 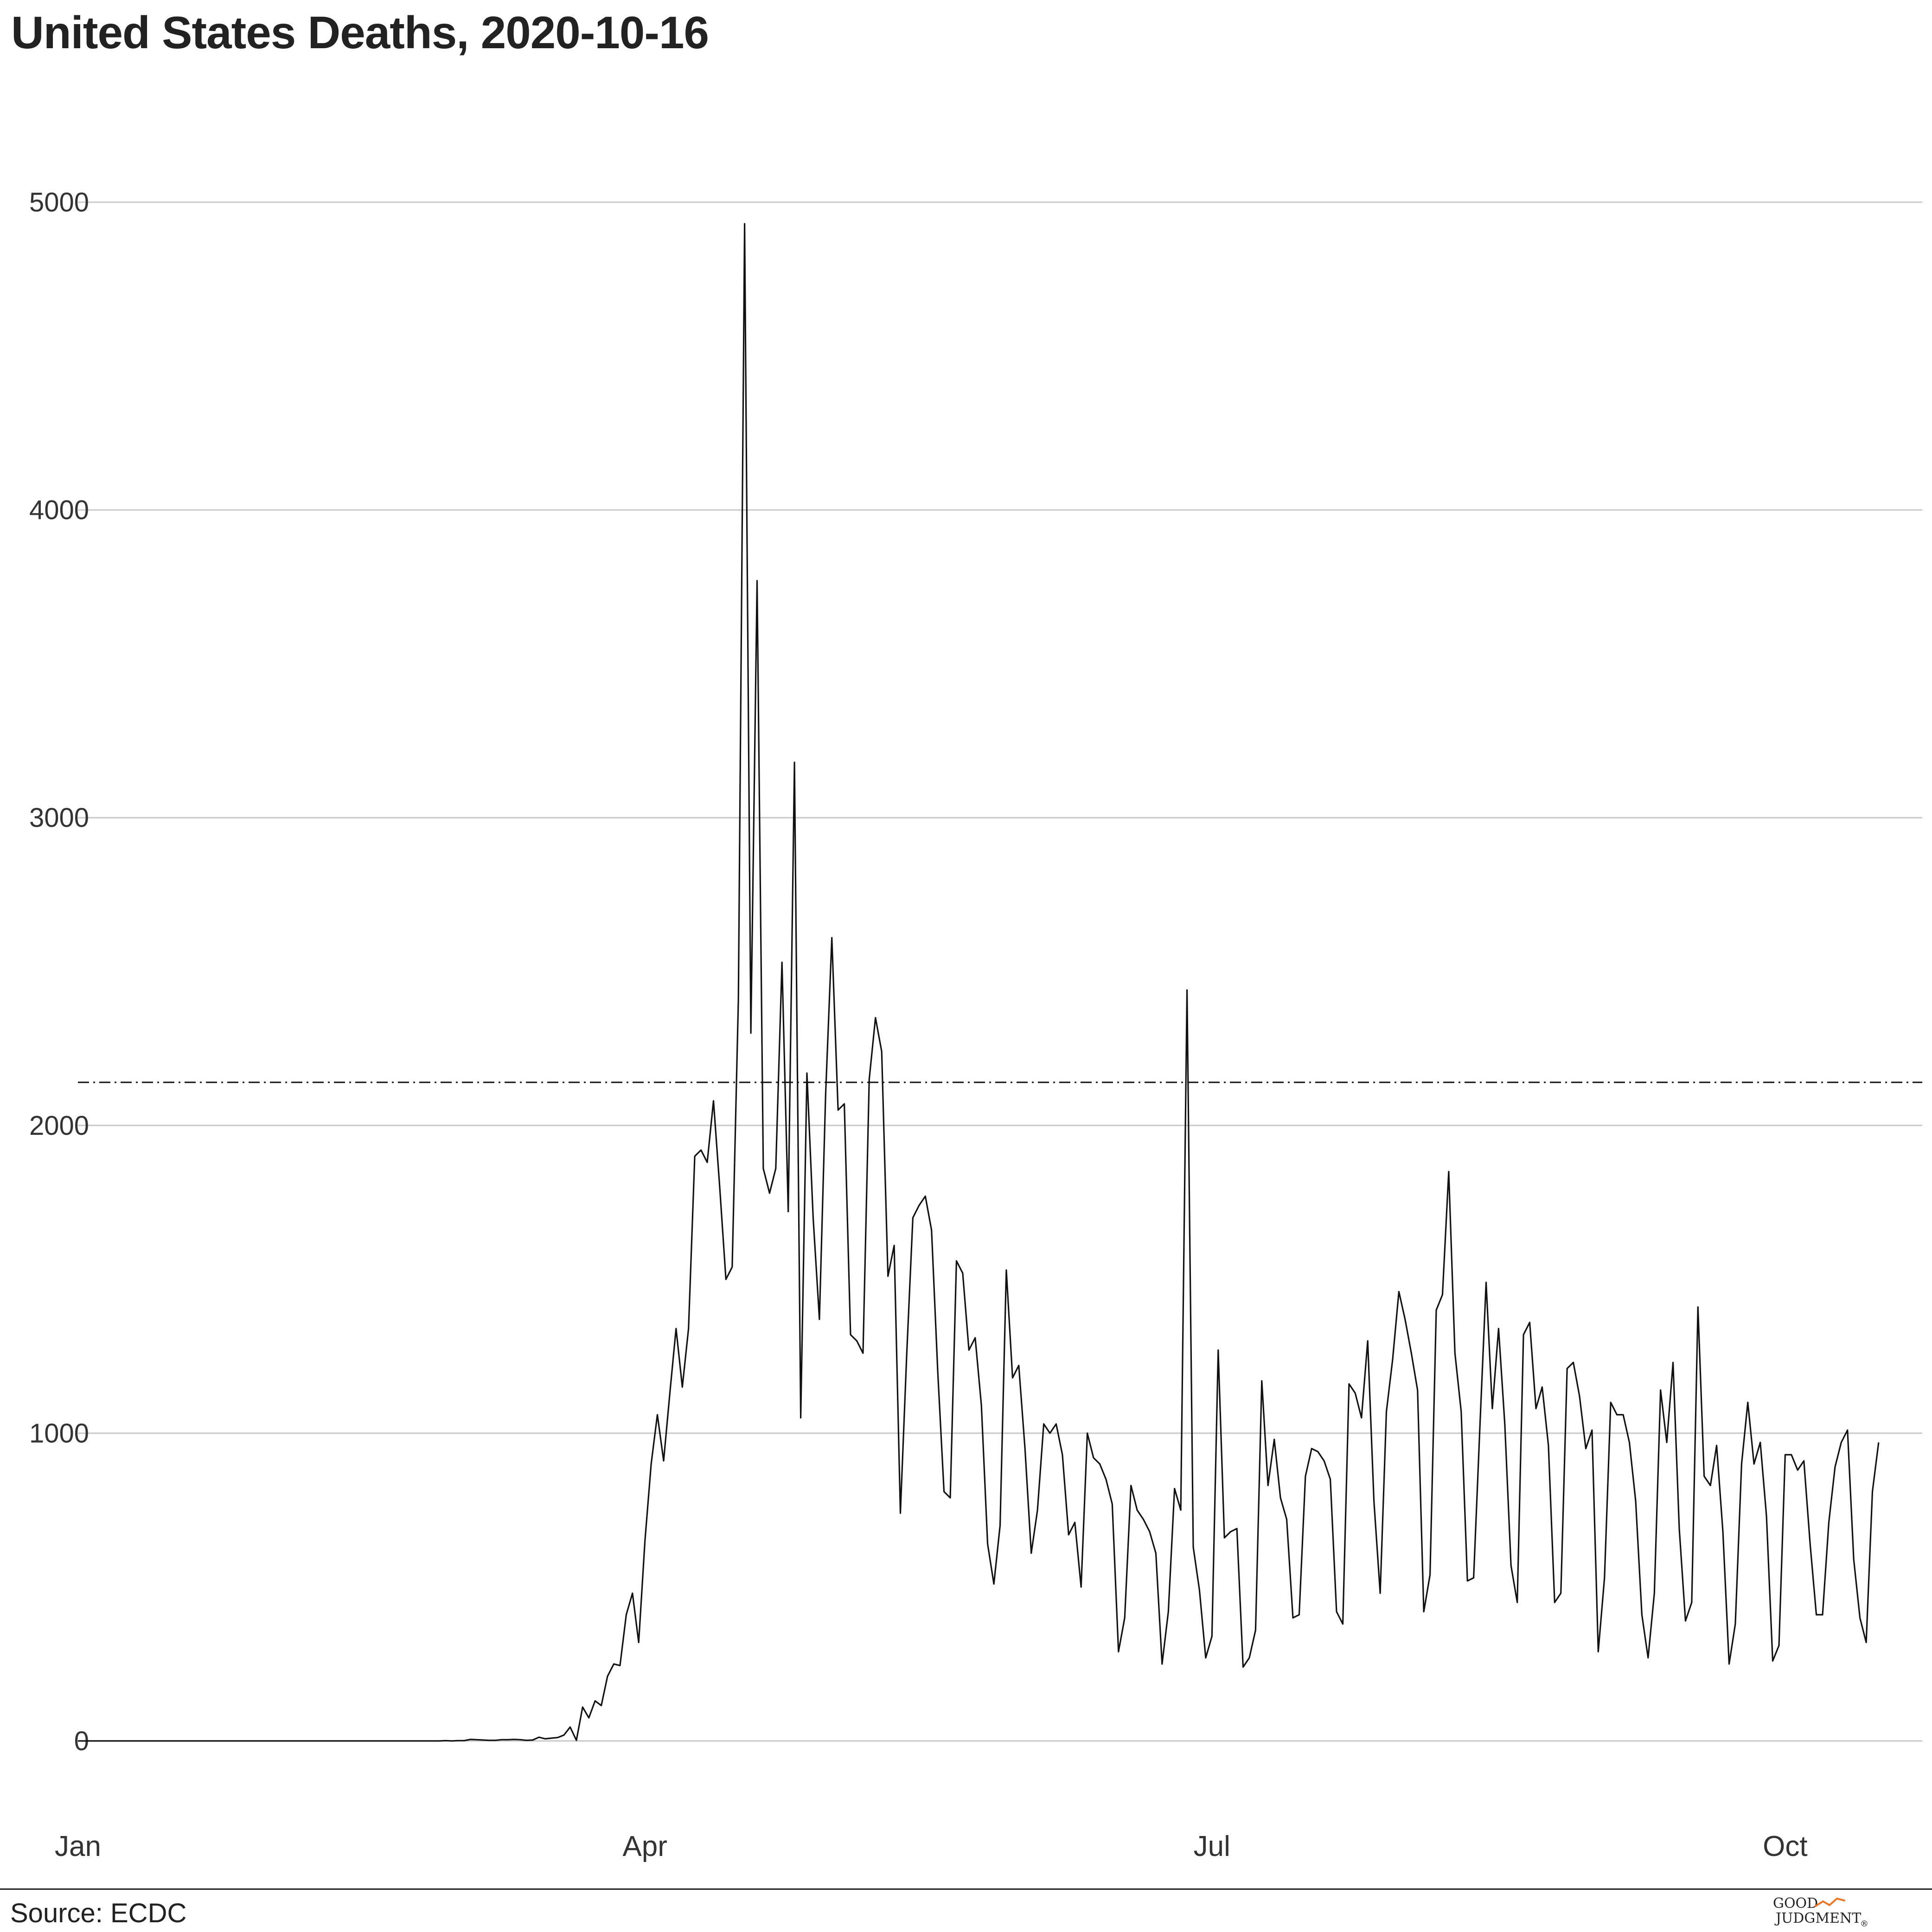 What do you see at coordinates (59, 1126) in the screenshot?
I see `y-tick-label: 2000` at bounding box center [59, 1126].